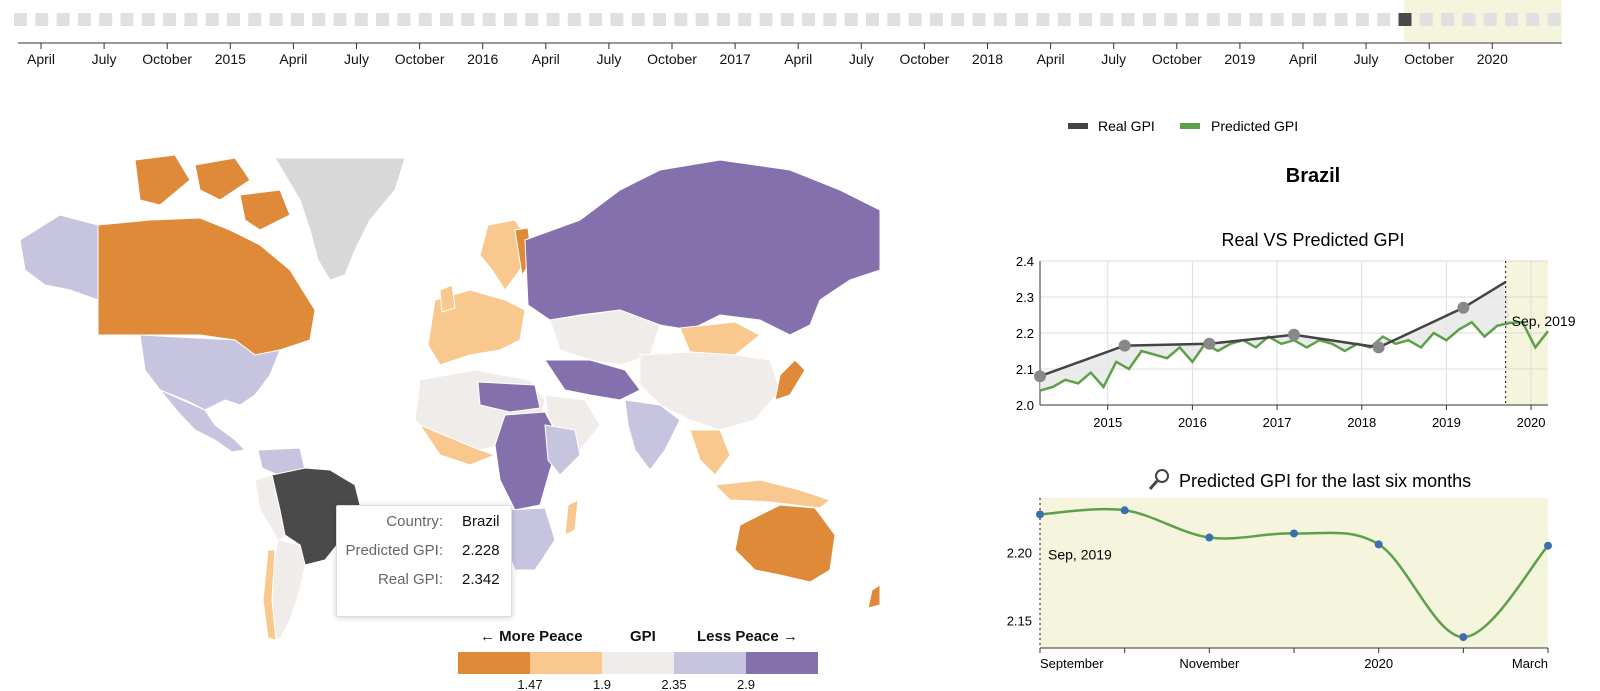 The width and height of the screenshot is (1600, 691). Describe the element at coordinates (206, 286) in the screenshot. I see `country-canada` at that location.